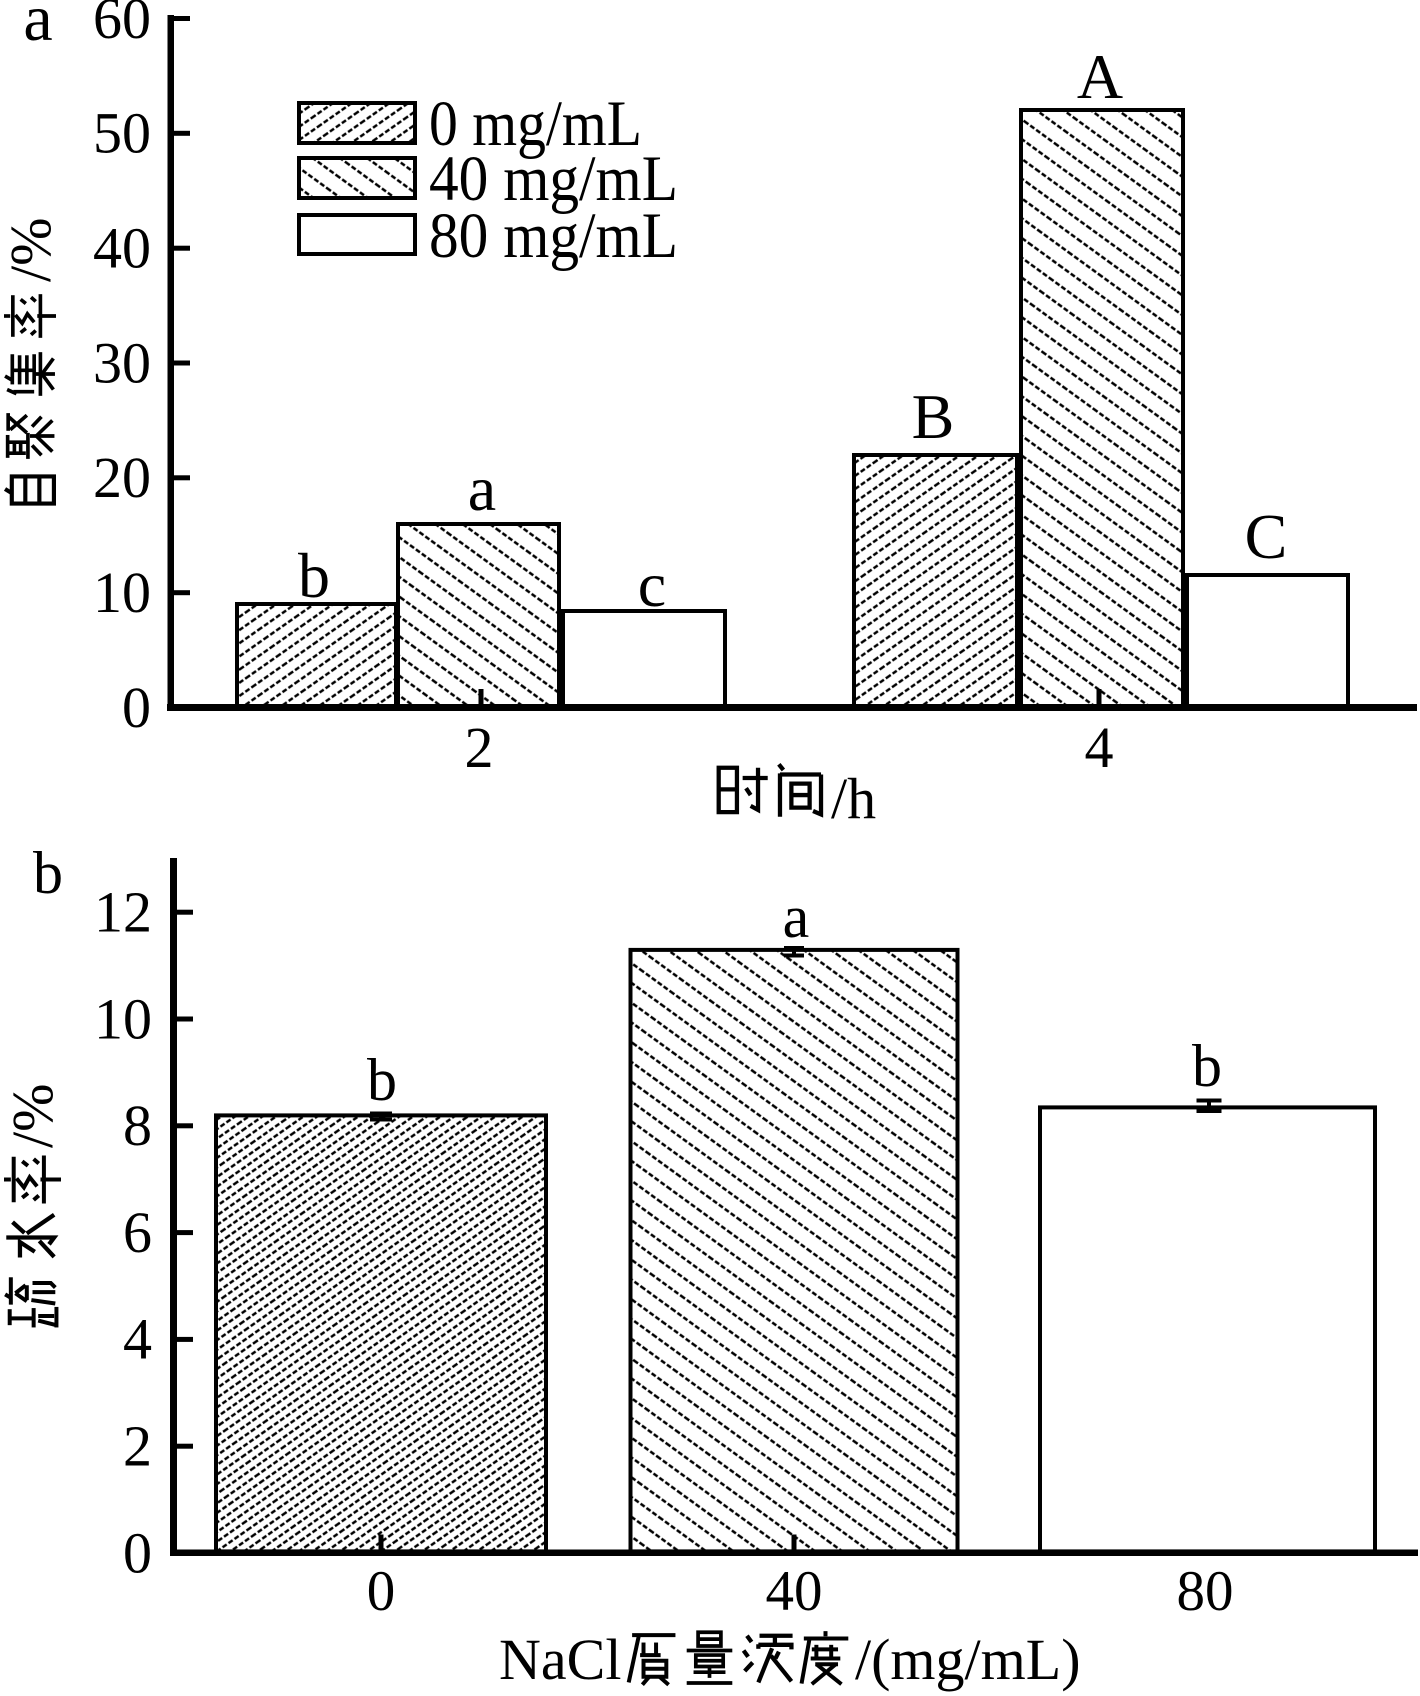 This screenshot has width=1420, height=1696. What do you see at coordinates (122, 133) in the screenshot?
I see `svg-text: 50` at bounding box center [122, 133].